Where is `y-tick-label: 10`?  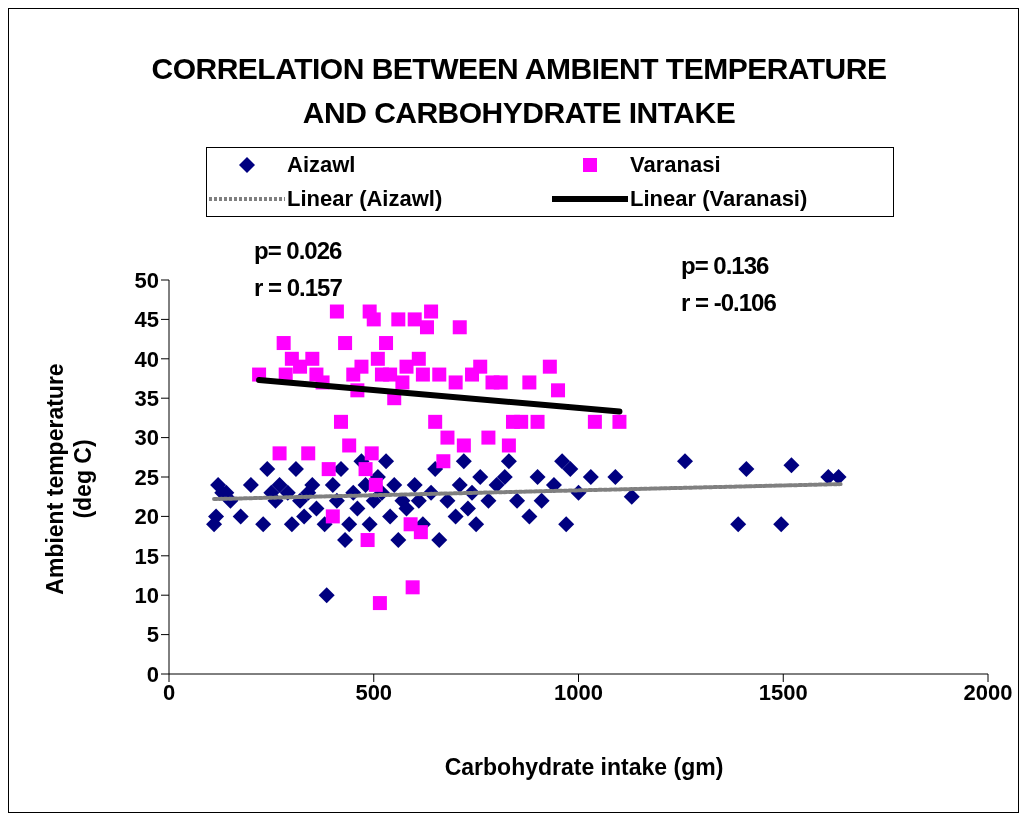 y-tick-label: 10 is located at coordinates (146, 596).